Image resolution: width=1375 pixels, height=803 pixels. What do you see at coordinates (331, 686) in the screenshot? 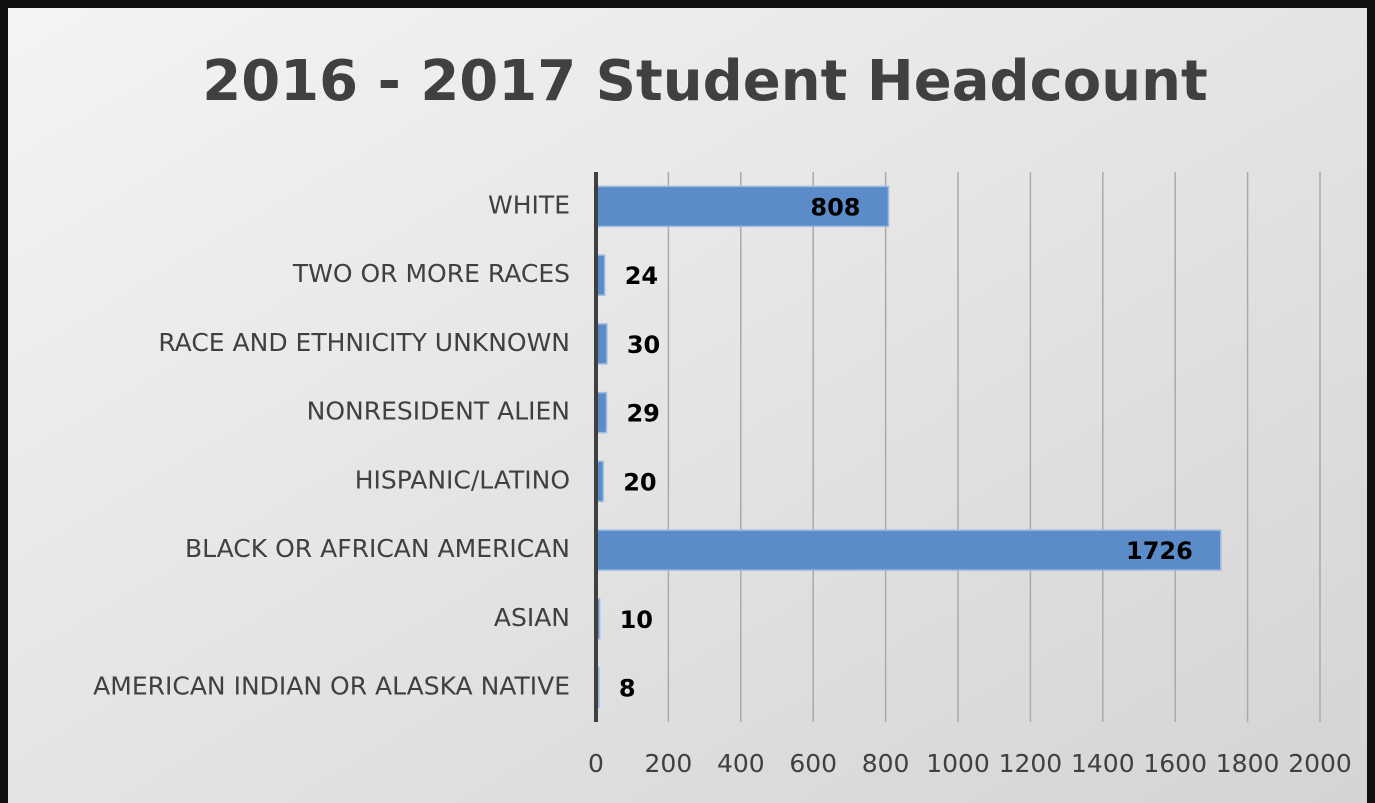
I see `y-tick-label: AMERICAN INDIAN OR ALASKA NATIVE` at bounding box center [331, 686].